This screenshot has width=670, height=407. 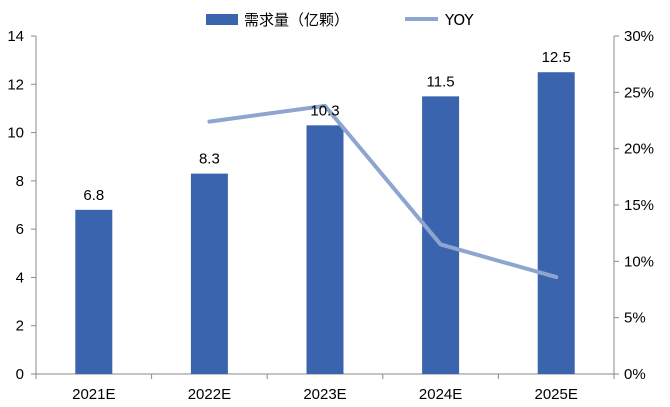 I want to click on legend-label-yoy: YOY, so click(x=459, y=20).